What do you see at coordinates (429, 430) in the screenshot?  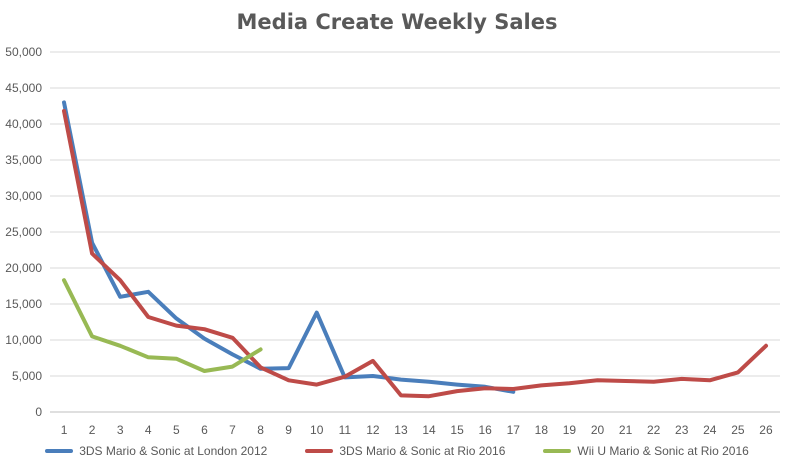 I see `x-tick-label: 14` at bounding box center [429, 430].